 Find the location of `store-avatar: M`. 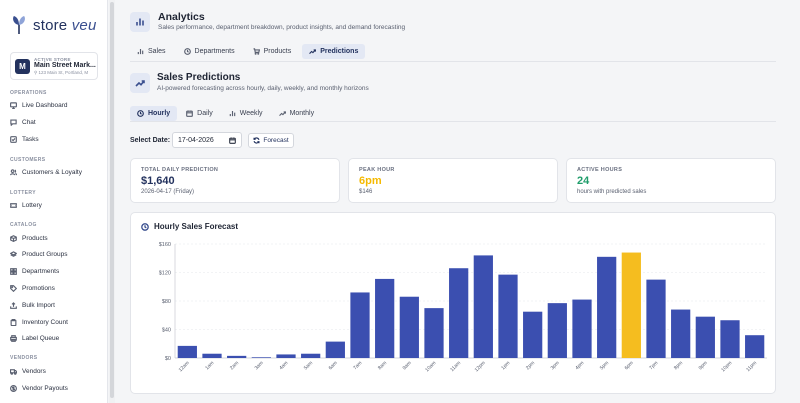

store-avatar: M is located at coordinates (22, 66).